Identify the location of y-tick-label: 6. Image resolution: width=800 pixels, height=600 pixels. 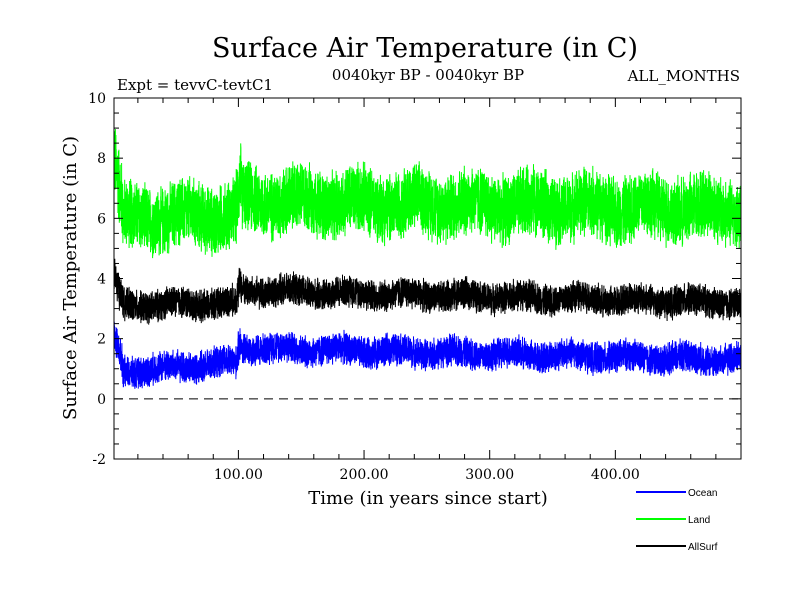
(101, 219).